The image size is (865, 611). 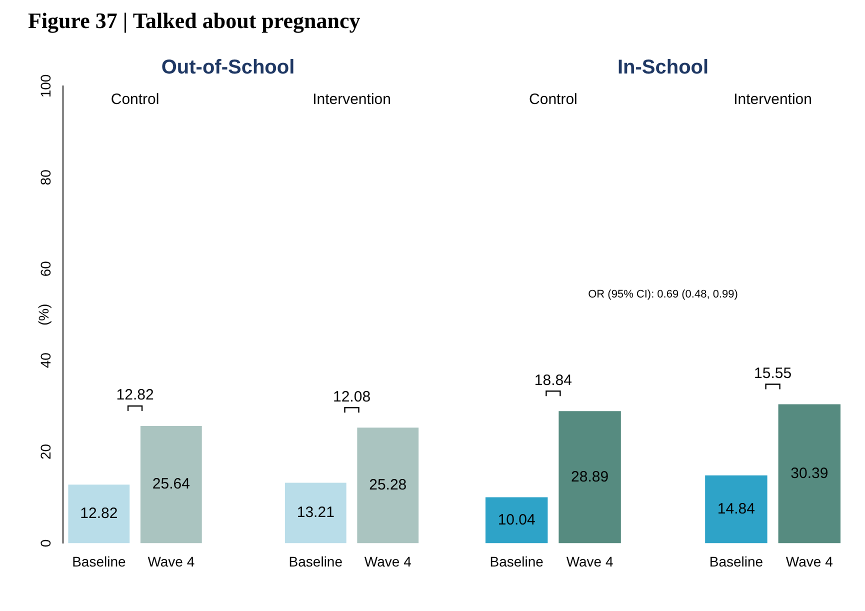 I want to click on data-label: 12.82, so click(x=99, y=513).